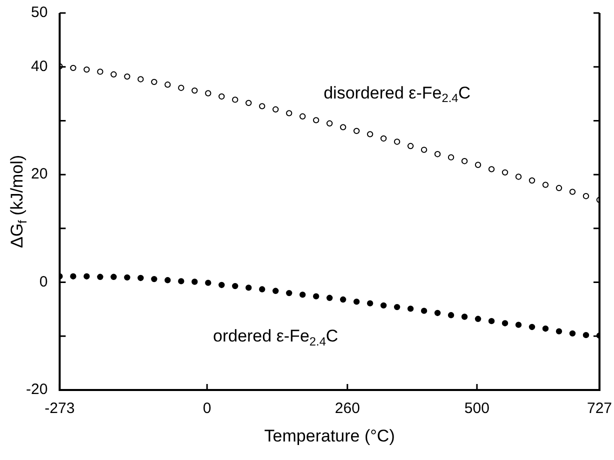 The height and width of the screenshot is (460, 614). I want to click on y-tick-label: 0, so click(43, 281).